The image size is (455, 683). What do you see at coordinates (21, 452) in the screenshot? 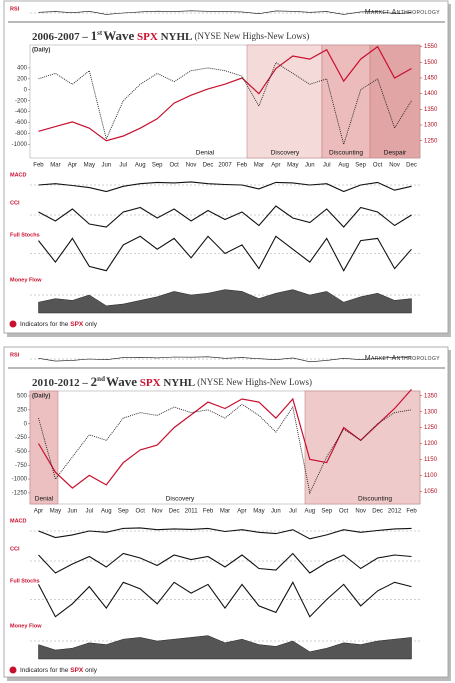
I see `y-tick-label: -500` at bounding box center [21, 452].